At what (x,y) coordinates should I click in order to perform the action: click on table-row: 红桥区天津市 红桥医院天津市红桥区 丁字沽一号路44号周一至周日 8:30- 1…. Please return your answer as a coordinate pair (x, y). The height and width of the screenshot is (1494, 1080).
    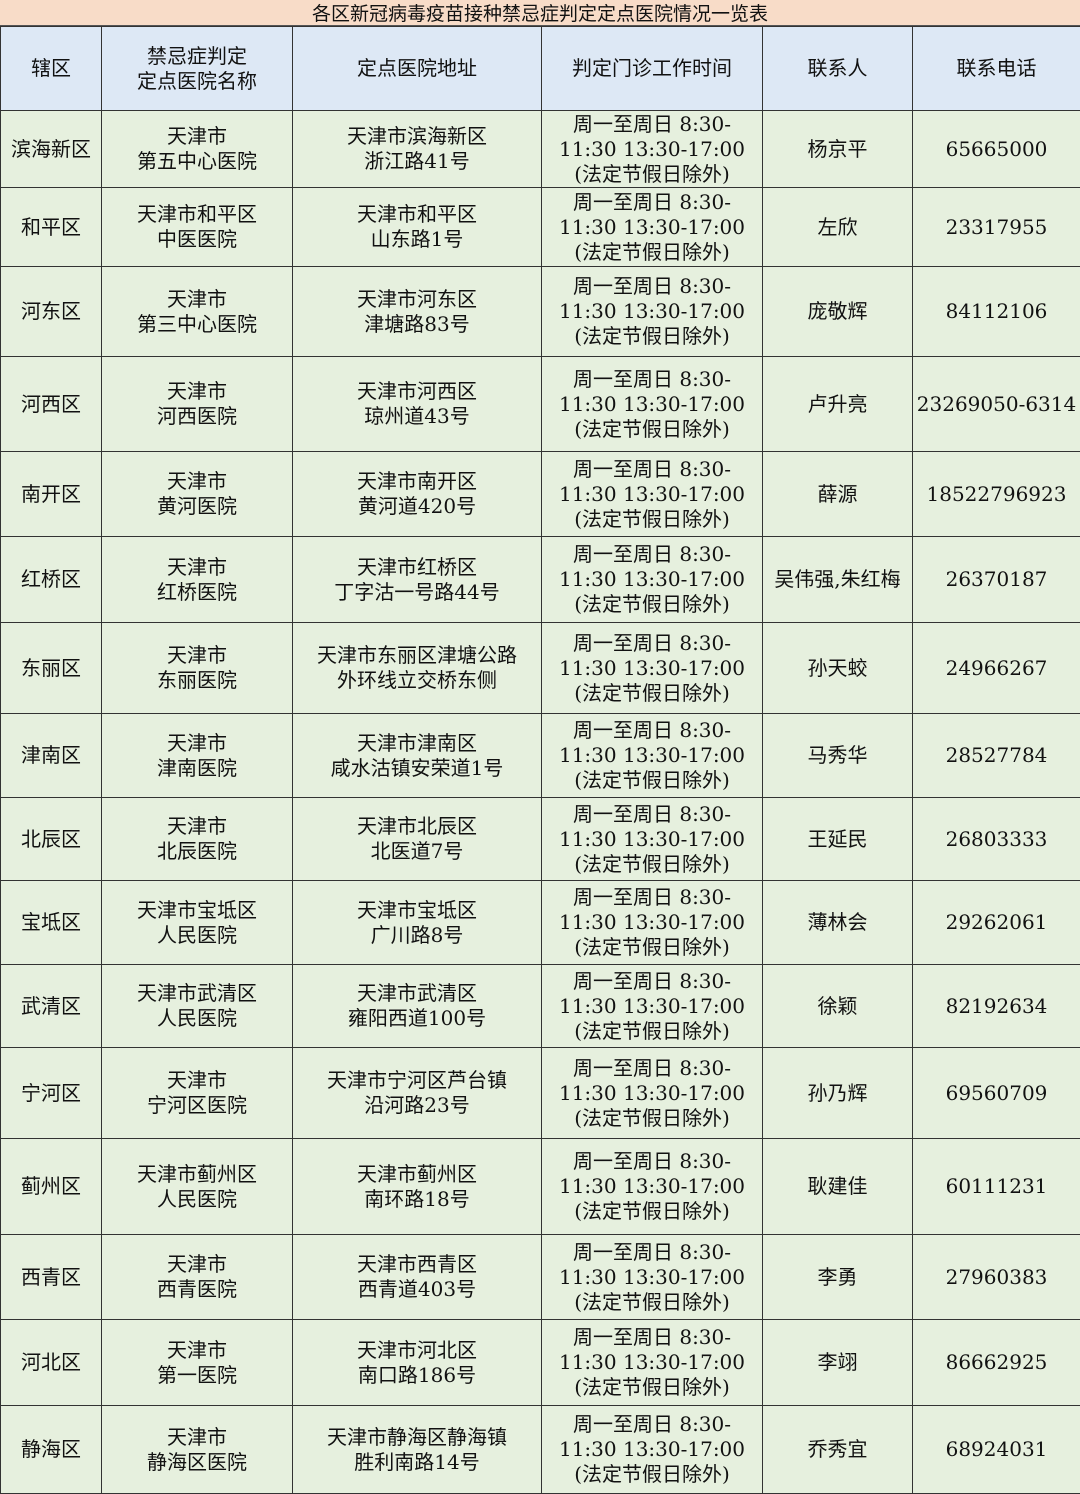
    Looking at the image, I should click on (540, 580).